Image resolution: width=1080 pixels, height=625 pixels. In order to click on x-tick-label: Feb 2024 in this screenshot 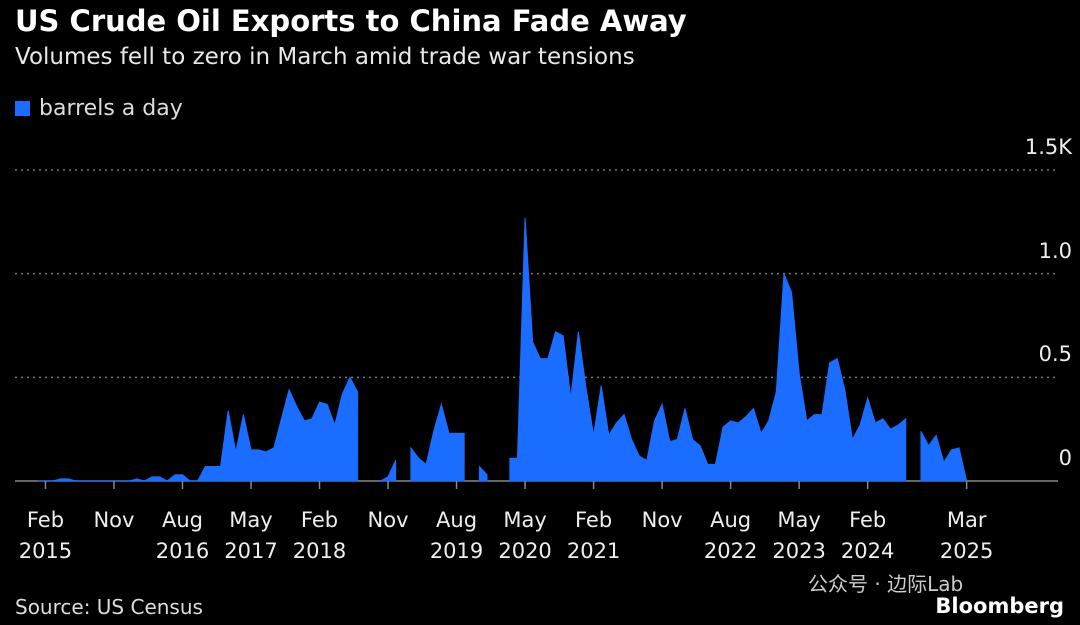, I will do `click(867, 535)`.